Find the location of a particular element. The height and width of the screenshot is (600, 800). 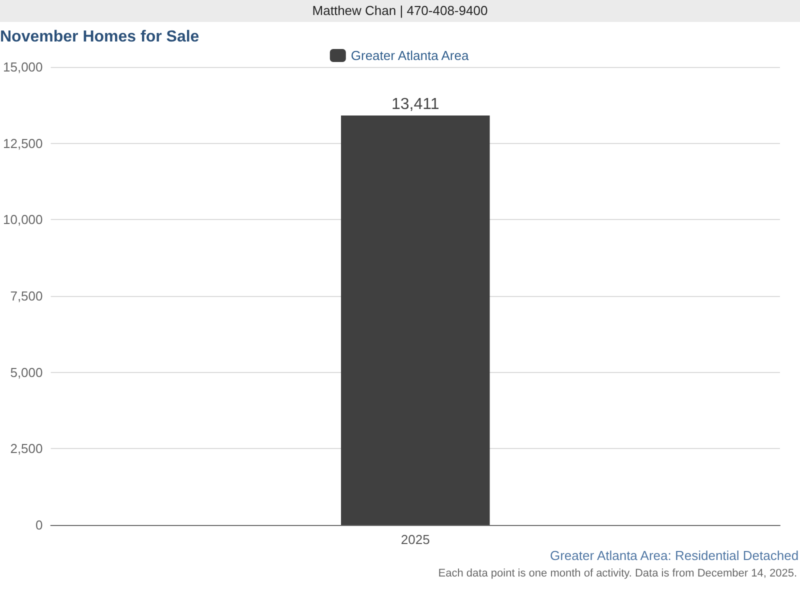

text: Matthew Chan | 470-408-9400 is located at coordinates (400, 11).